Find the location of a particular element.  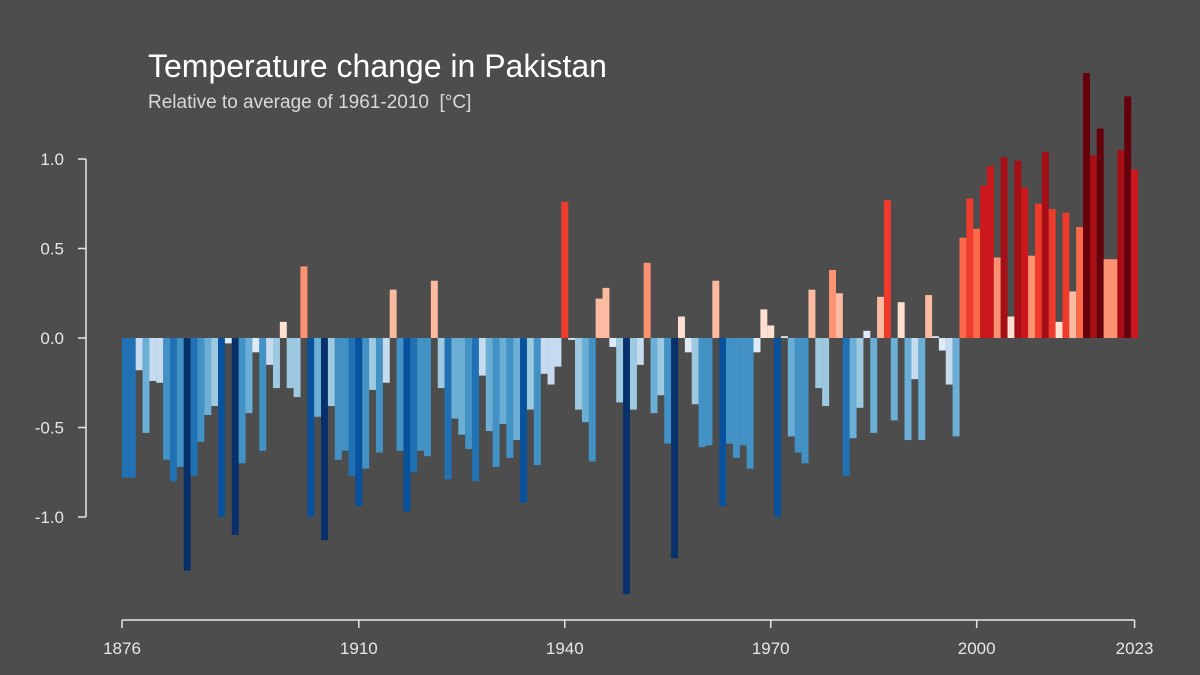

bar-1905 is located at coordinates (324, 439).